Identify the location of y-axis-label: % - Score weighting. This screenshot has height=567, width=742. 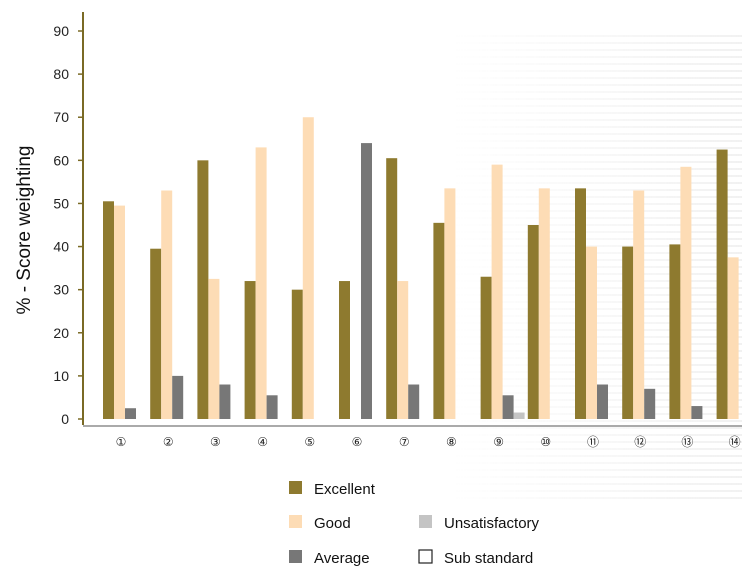
(24, 230).